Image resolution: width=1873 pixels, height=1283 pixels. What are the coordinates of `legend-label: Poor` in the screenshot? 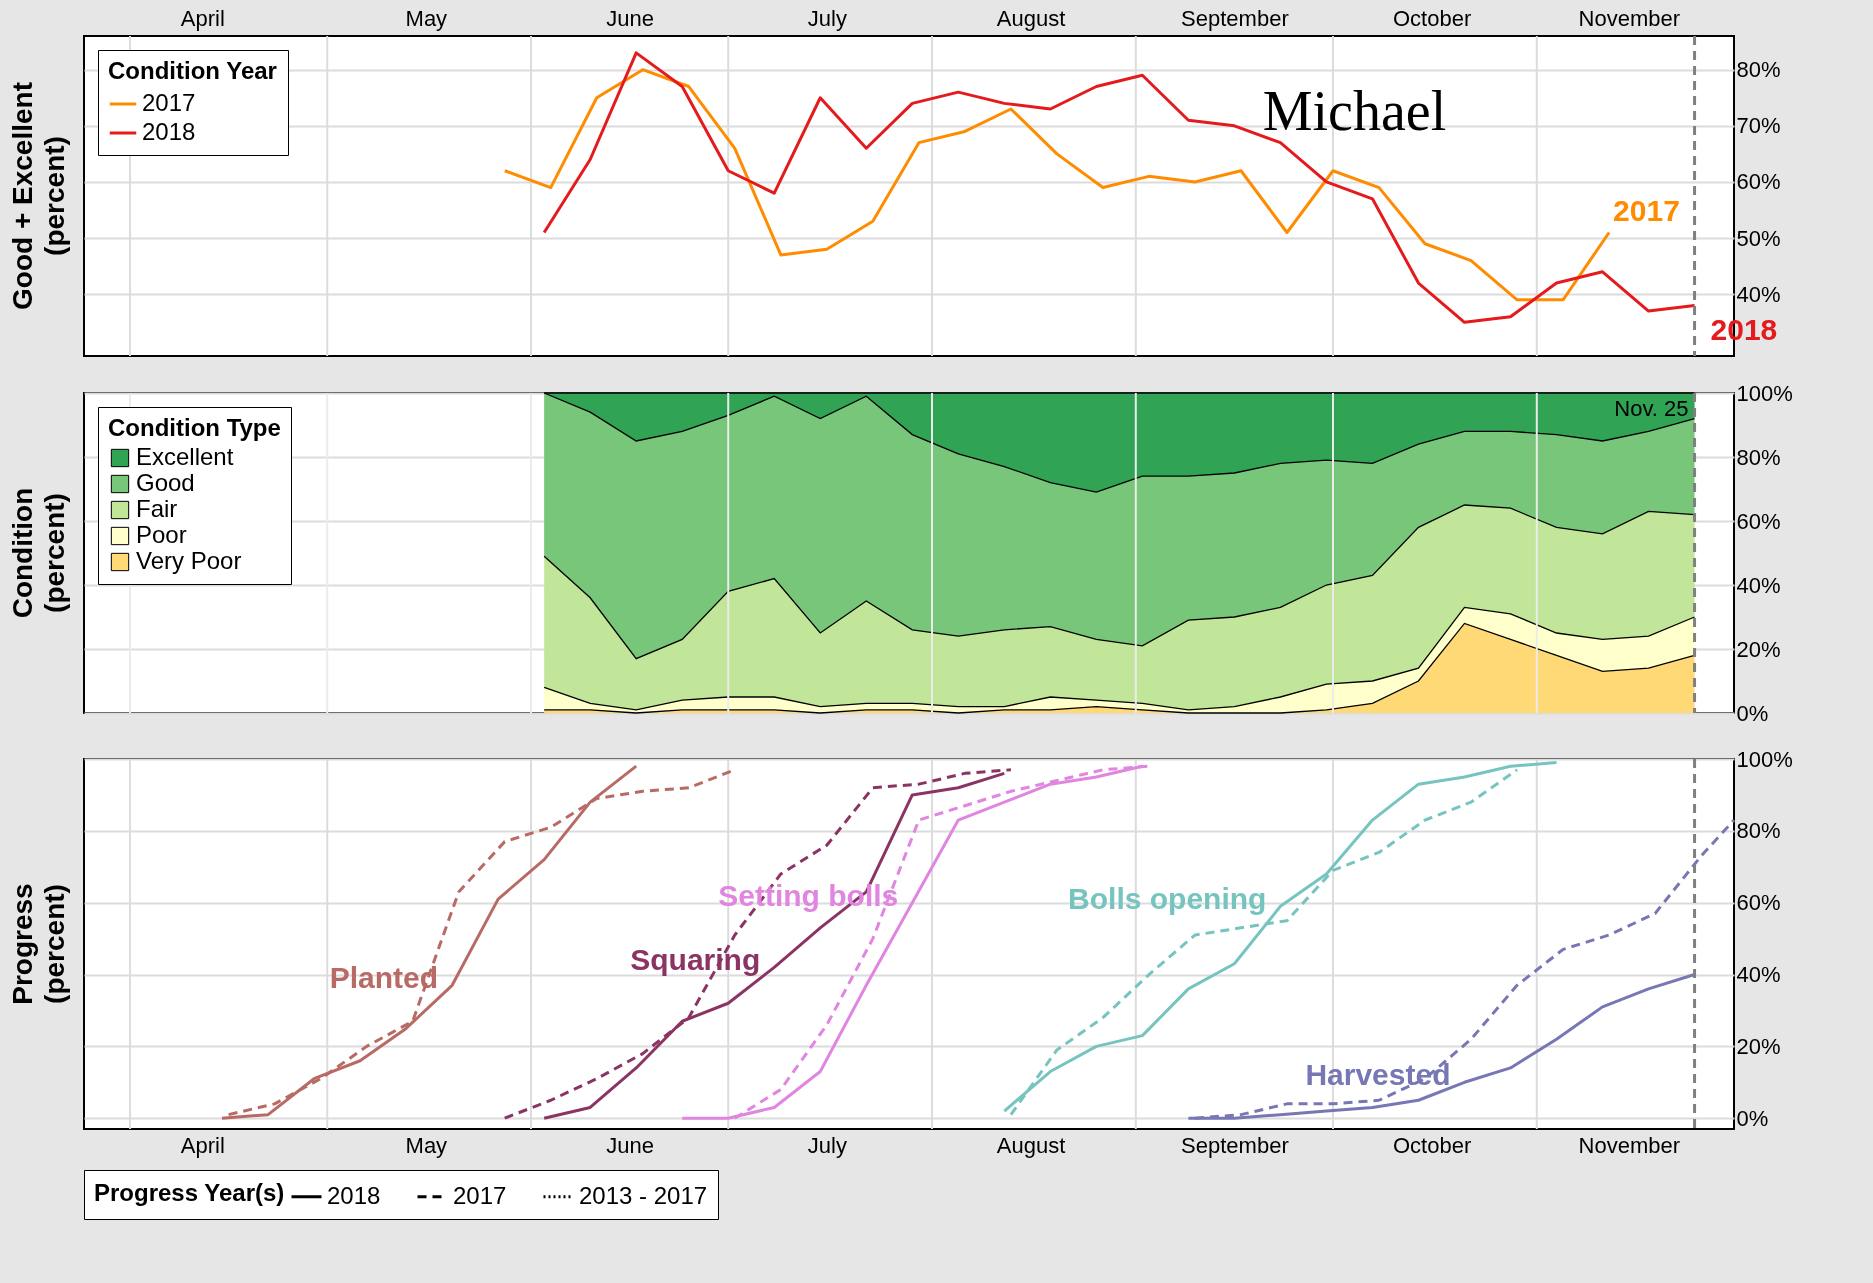 It's located at (161, 534).